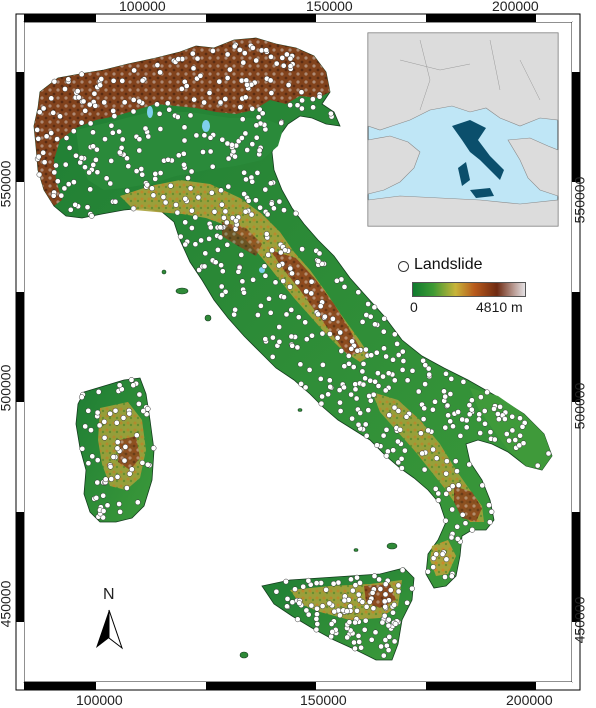 The height and width of the screenshot is (708, 596). What do you see at coordinates (579, 200) in the screenshot?
I see `y-tick-right-1: 550000` at bounding box center [579, 200].